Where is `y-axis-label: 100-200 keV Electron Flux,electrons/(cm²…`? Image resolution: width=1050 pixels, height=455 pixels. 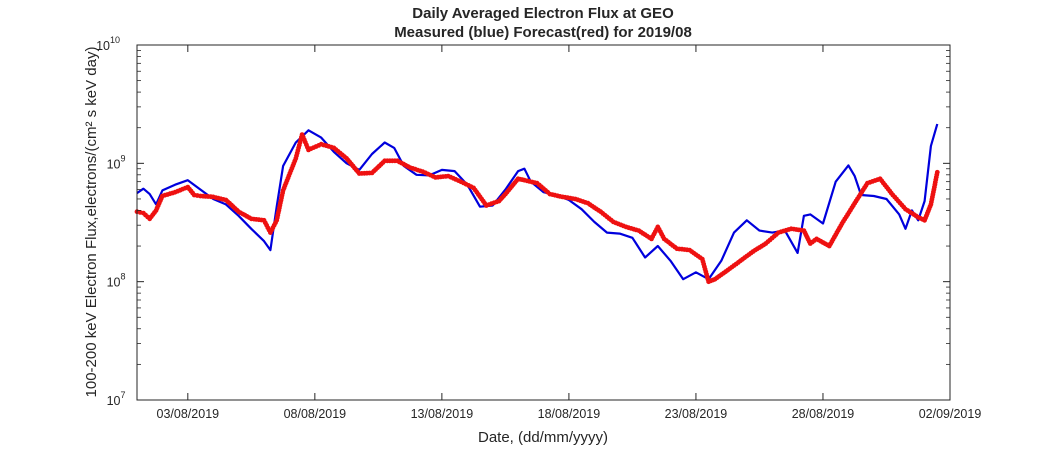 y-axis-label: 100-200 keV Electron Flux,electrons/(cm²… is located at coordinates (91, 222).